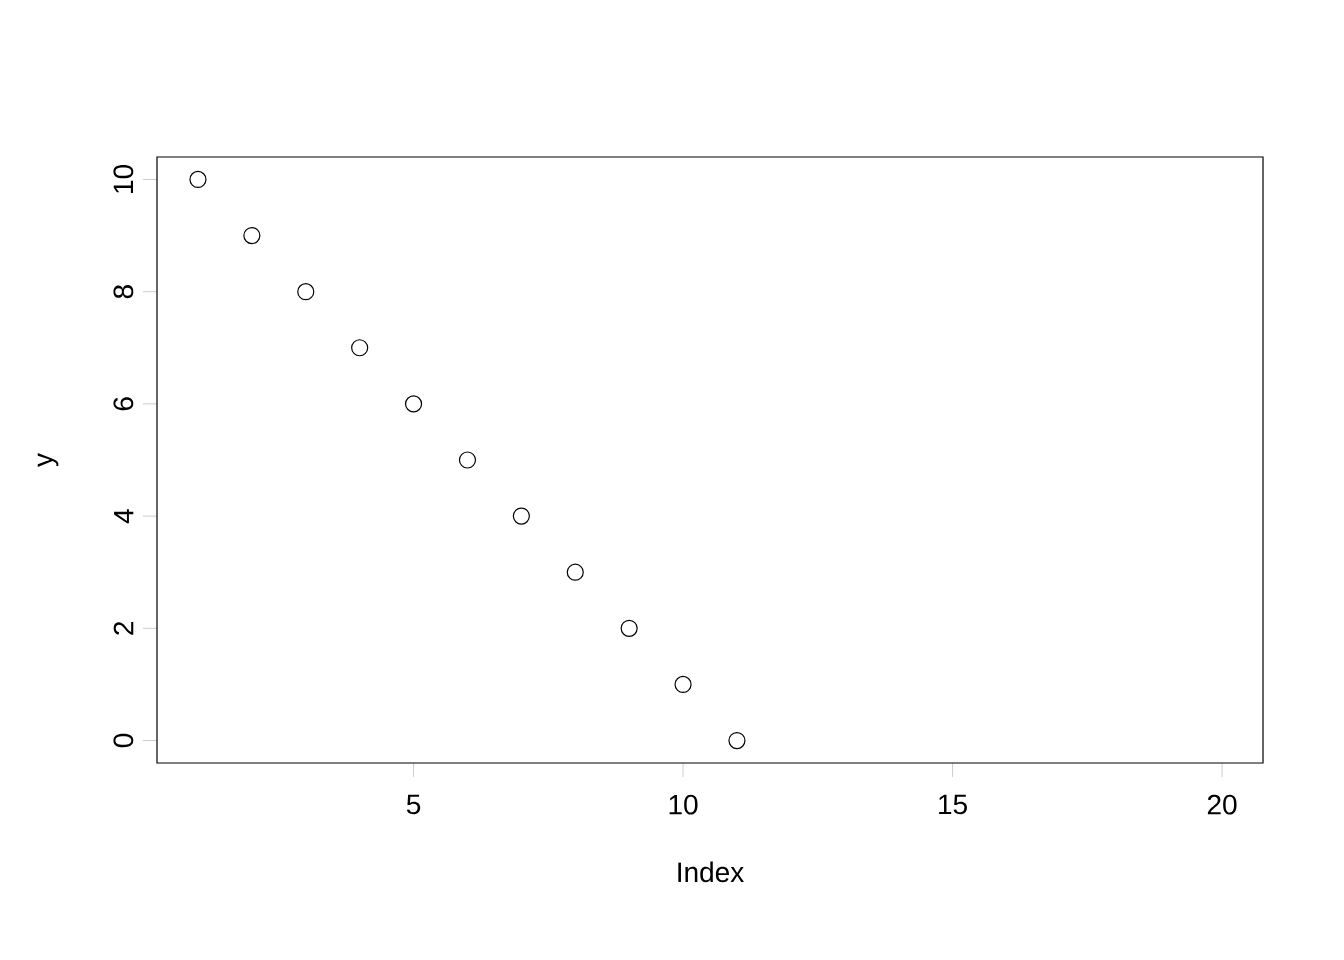 This screenshot has height=960, width=1344. Describe the element at coordinates (953, 804) in the screenshot. I see `x-tick-label: 15` at that location.